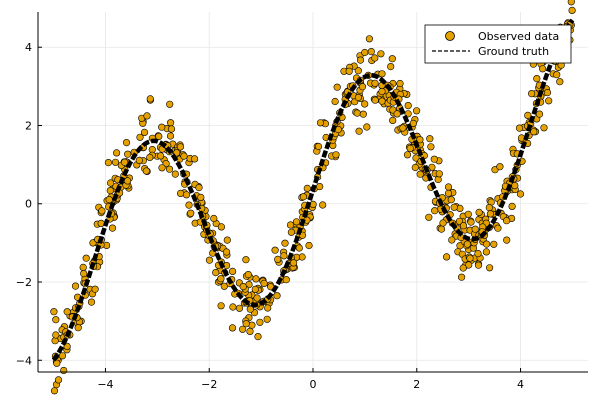  I want to click on x-tick-label: −2, so click(209, 384).